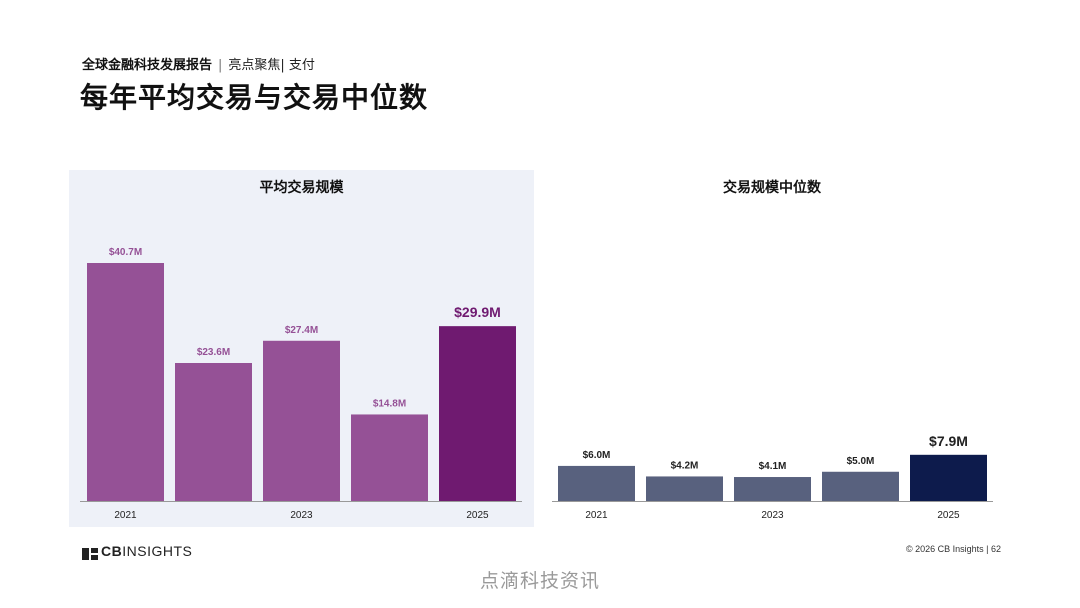  I want to click on cb-insights-logo: CBINSIGHTS, so click(137, 551).